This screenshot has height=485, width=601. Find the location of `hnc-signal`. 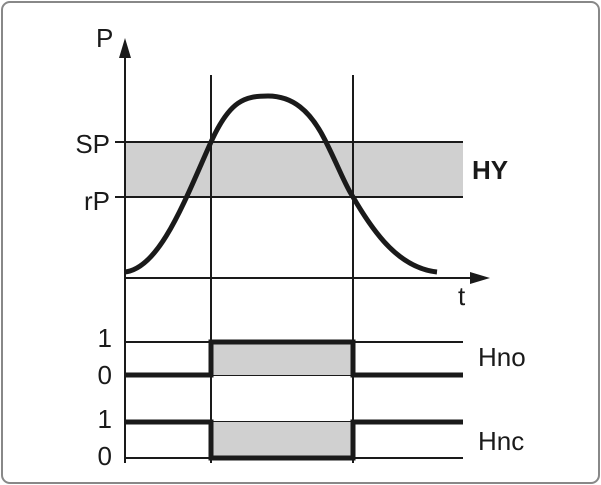

hnc-signal is located at coordinates (294, 440).